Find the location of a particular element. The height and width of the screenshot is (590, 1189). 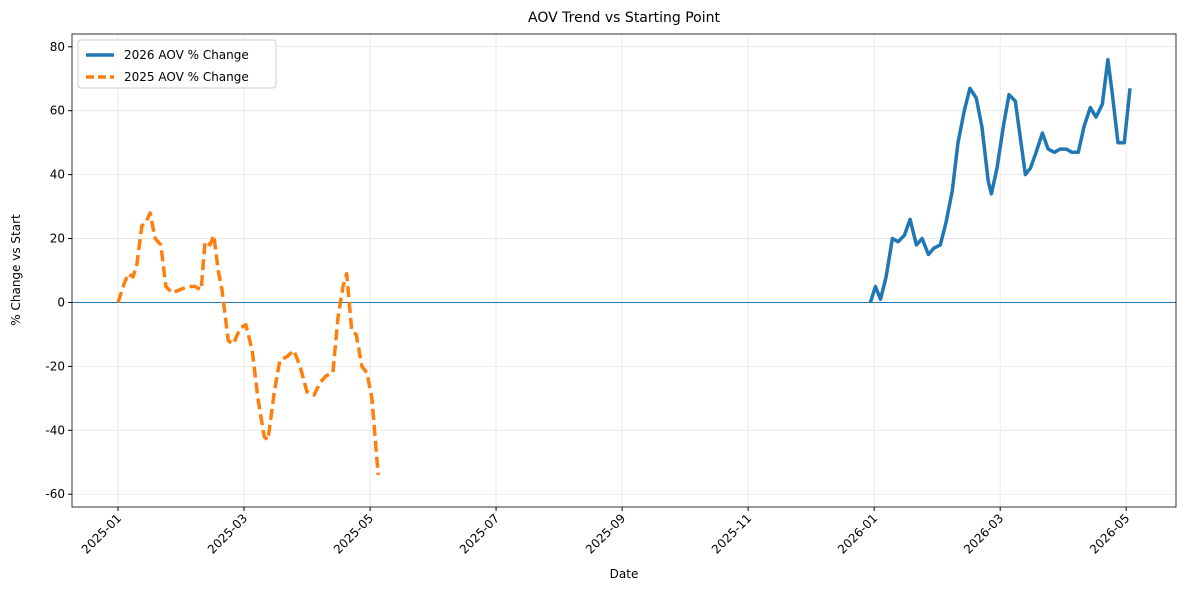

y-tick-label: 0 is located at coordinates (61, 302).